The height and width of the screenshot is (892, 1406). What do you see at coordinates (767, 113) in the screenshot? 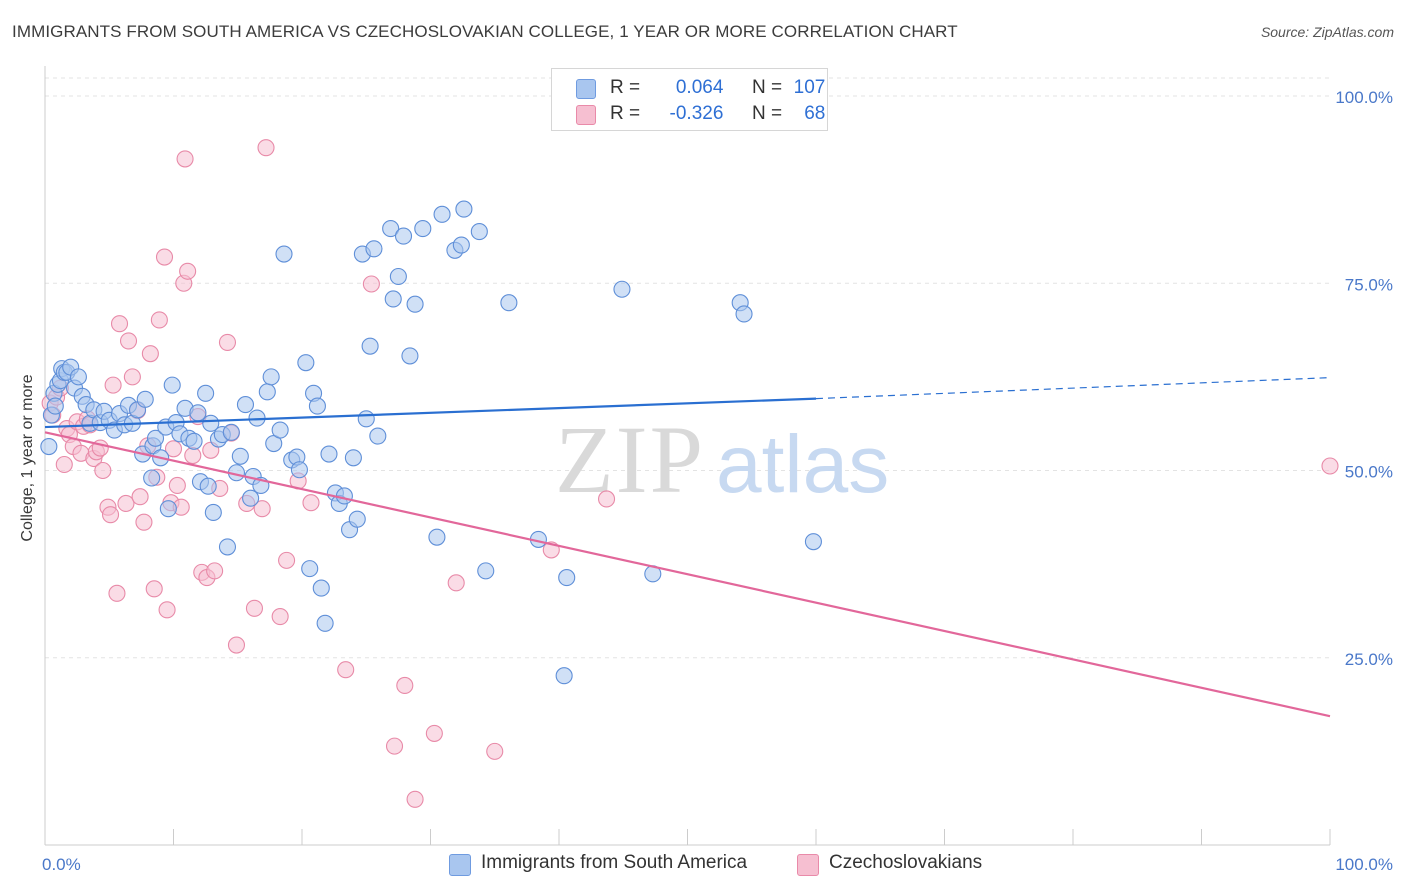
I see `legend-n-label: N =` at bounding box center [767, 113].